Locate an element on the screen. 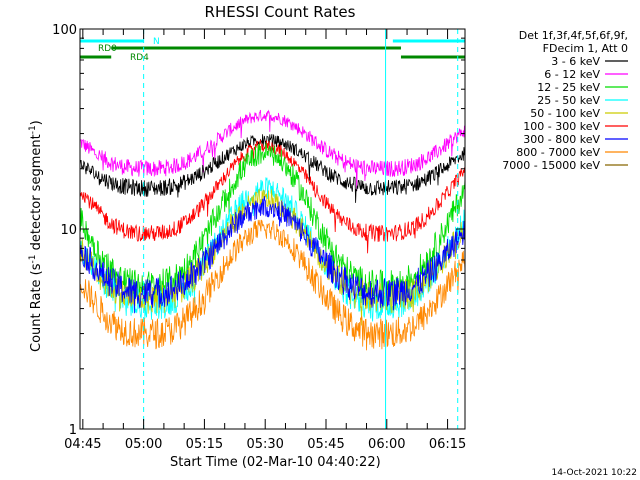 The width and height of the screenshot is (640, 480). legend-label-8: 7000 - 15000 keV is located at coordinates (551, 165).